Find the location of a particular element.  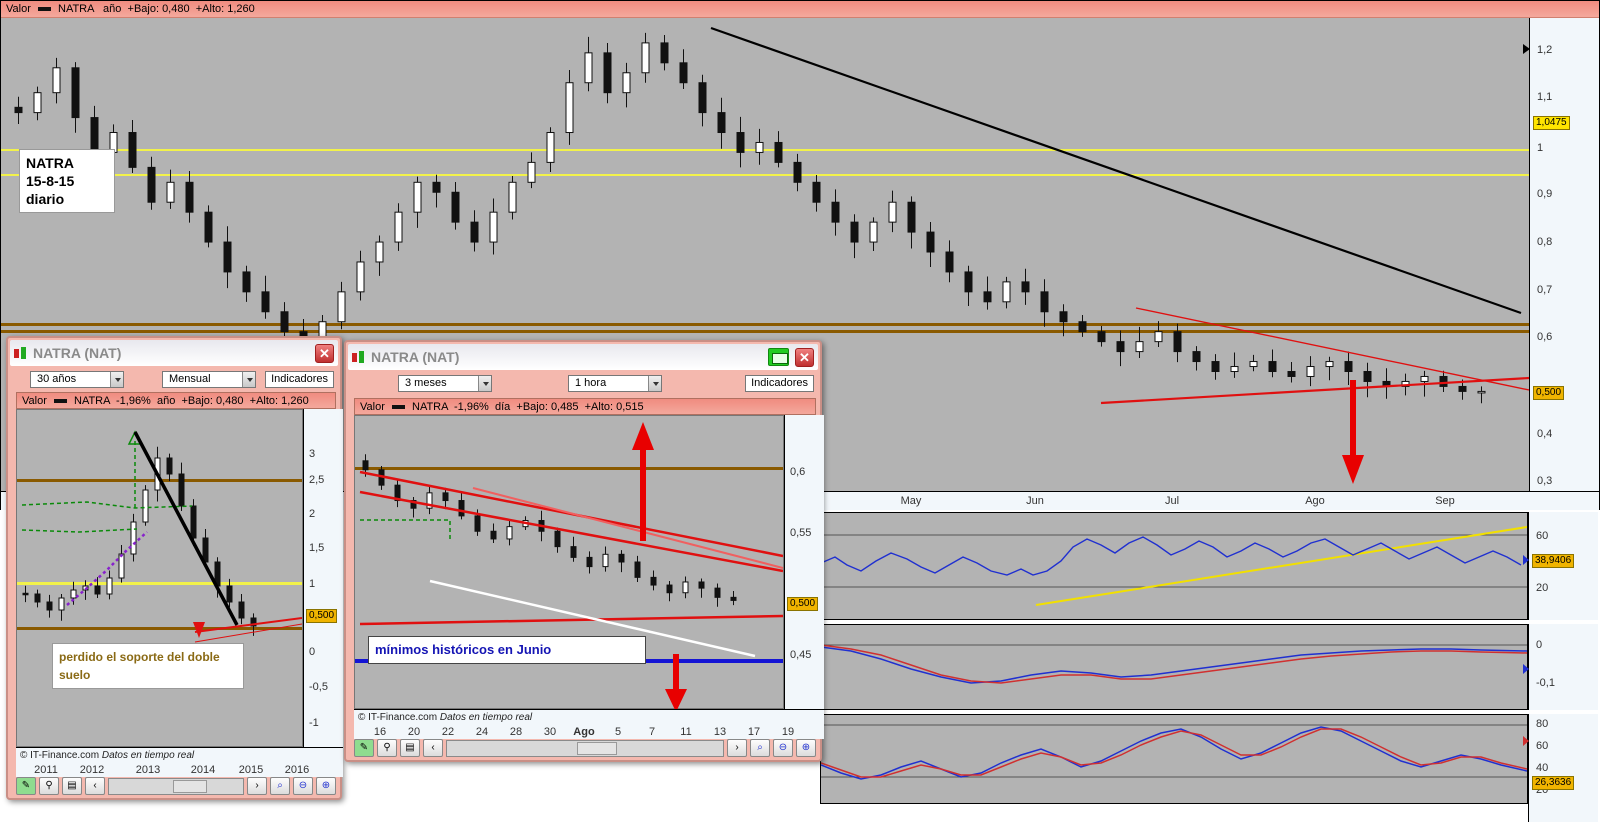

time-tick: 30 is located at coordinates (550, 732).